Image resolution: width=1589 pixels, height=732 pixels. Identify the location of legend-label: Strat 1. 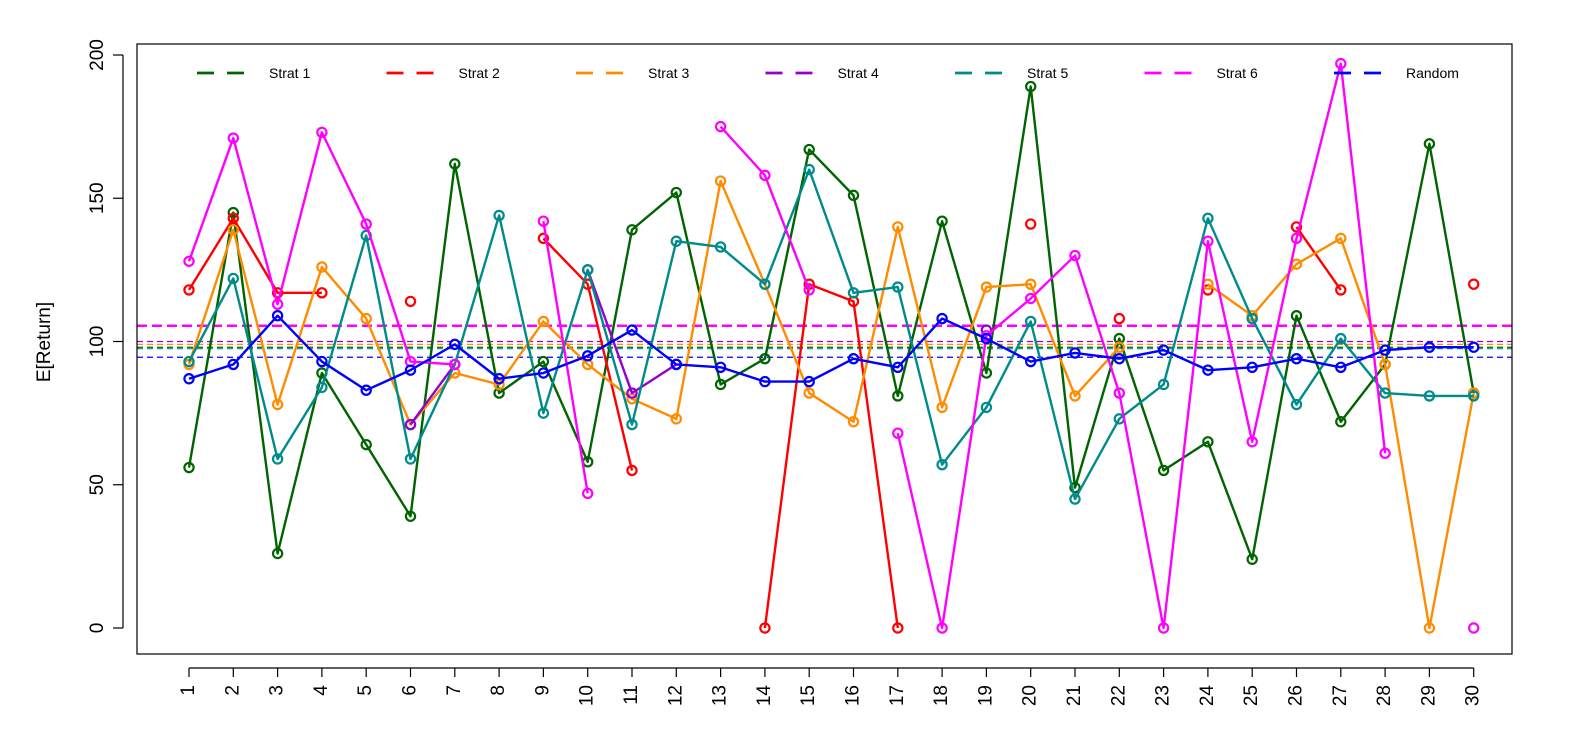
(289, 73).